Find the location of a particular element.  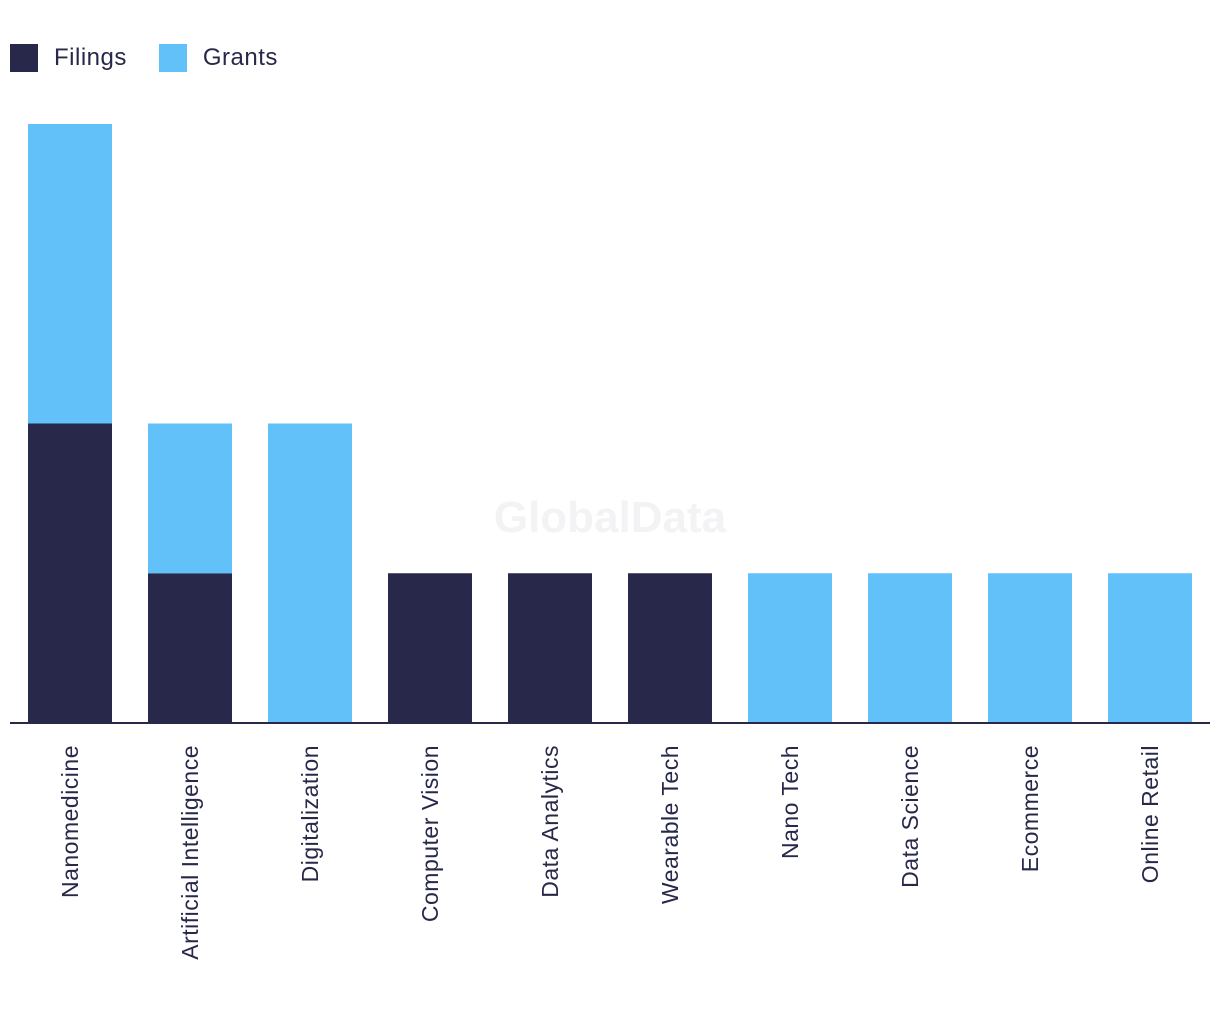

legend: Filings Grants is located at coordinates (160, 58).